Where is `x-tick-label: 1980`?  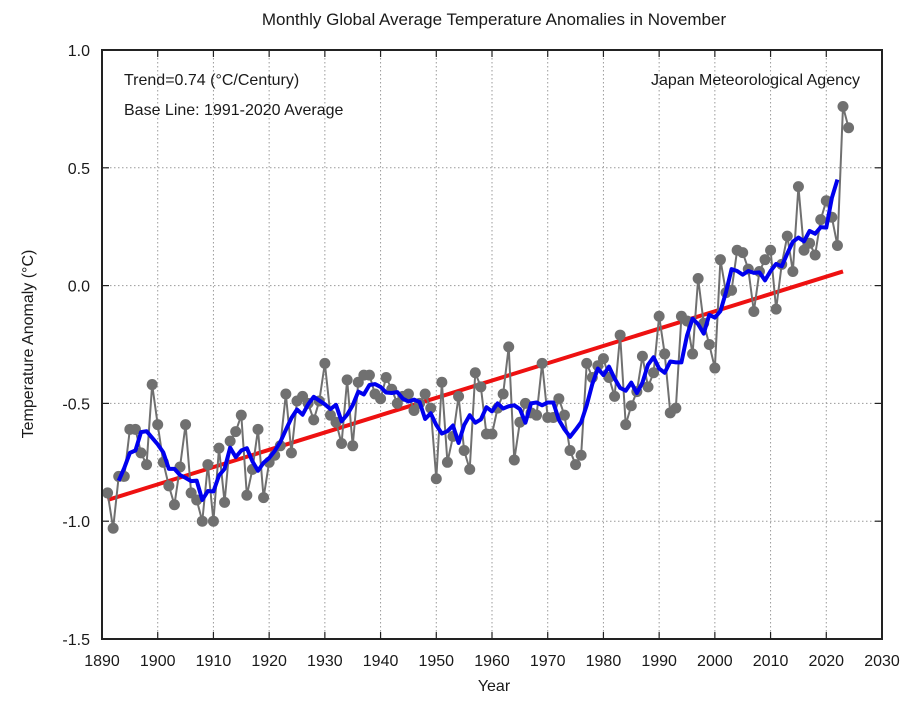
x-tick-label: 1980 is located at coordinates (604, 661).